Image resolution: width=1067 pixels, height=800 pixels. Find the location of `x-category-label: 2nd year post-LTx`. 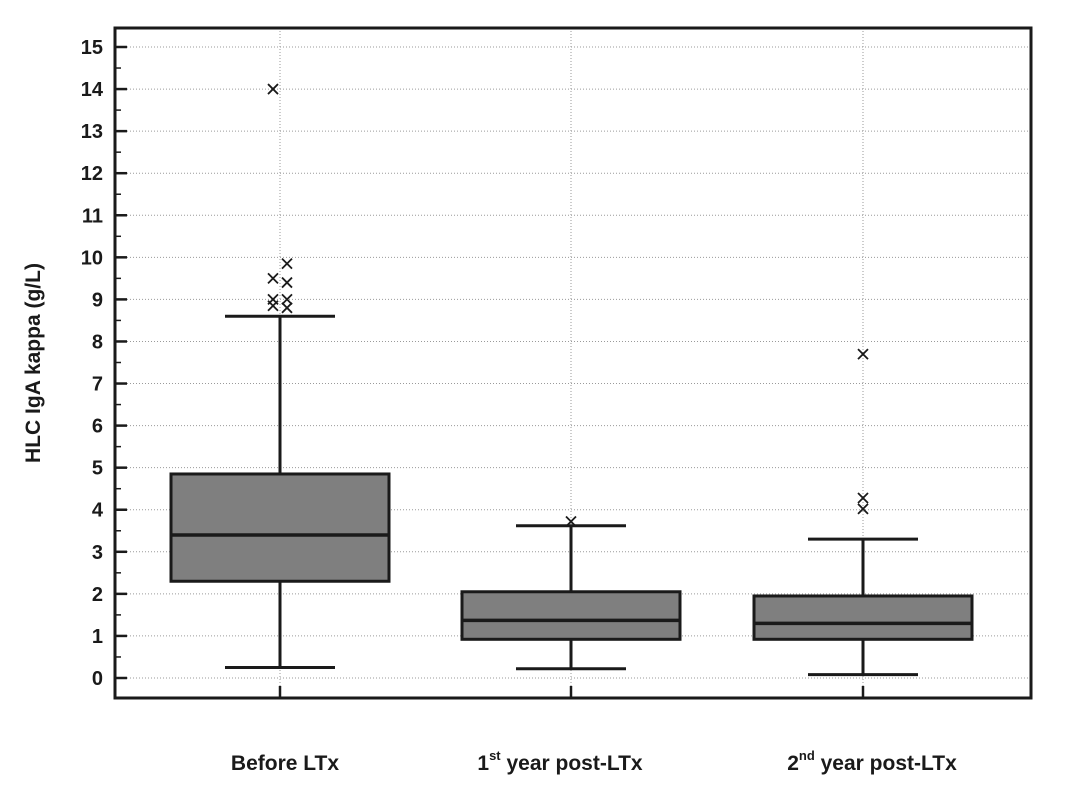

x-category-label: 2nd year post-LTx is located at coordinates (872, 761).